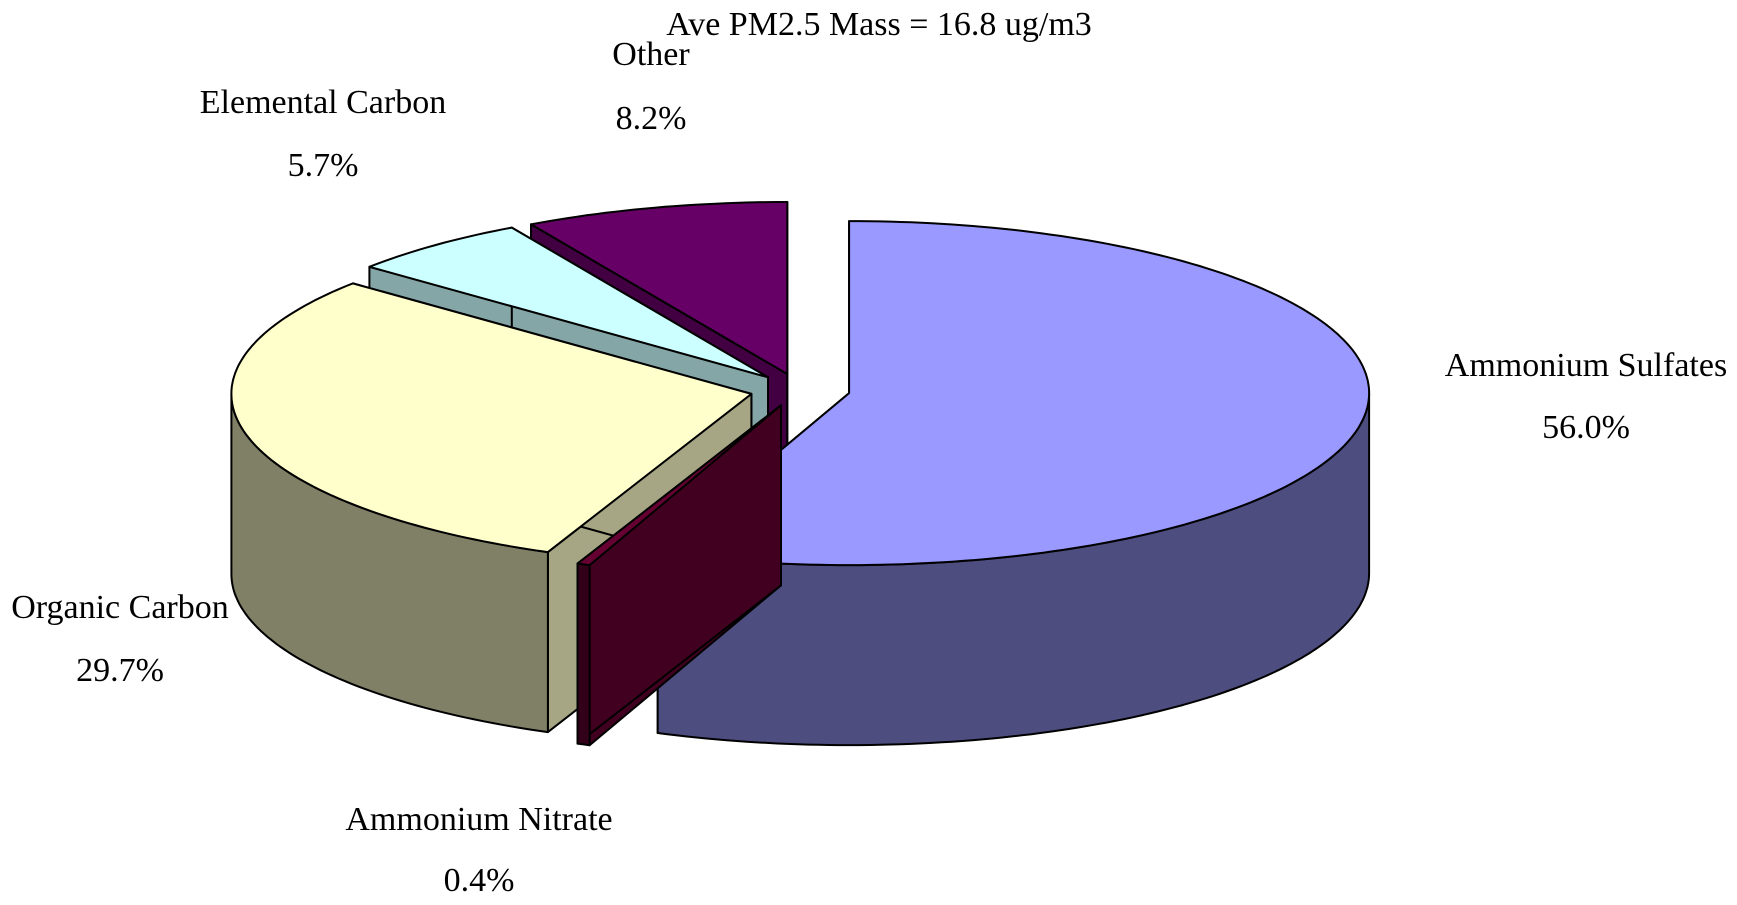  Describe the element at coordinates (583, 654) in the screenshot. I see `slice-side` at that location.